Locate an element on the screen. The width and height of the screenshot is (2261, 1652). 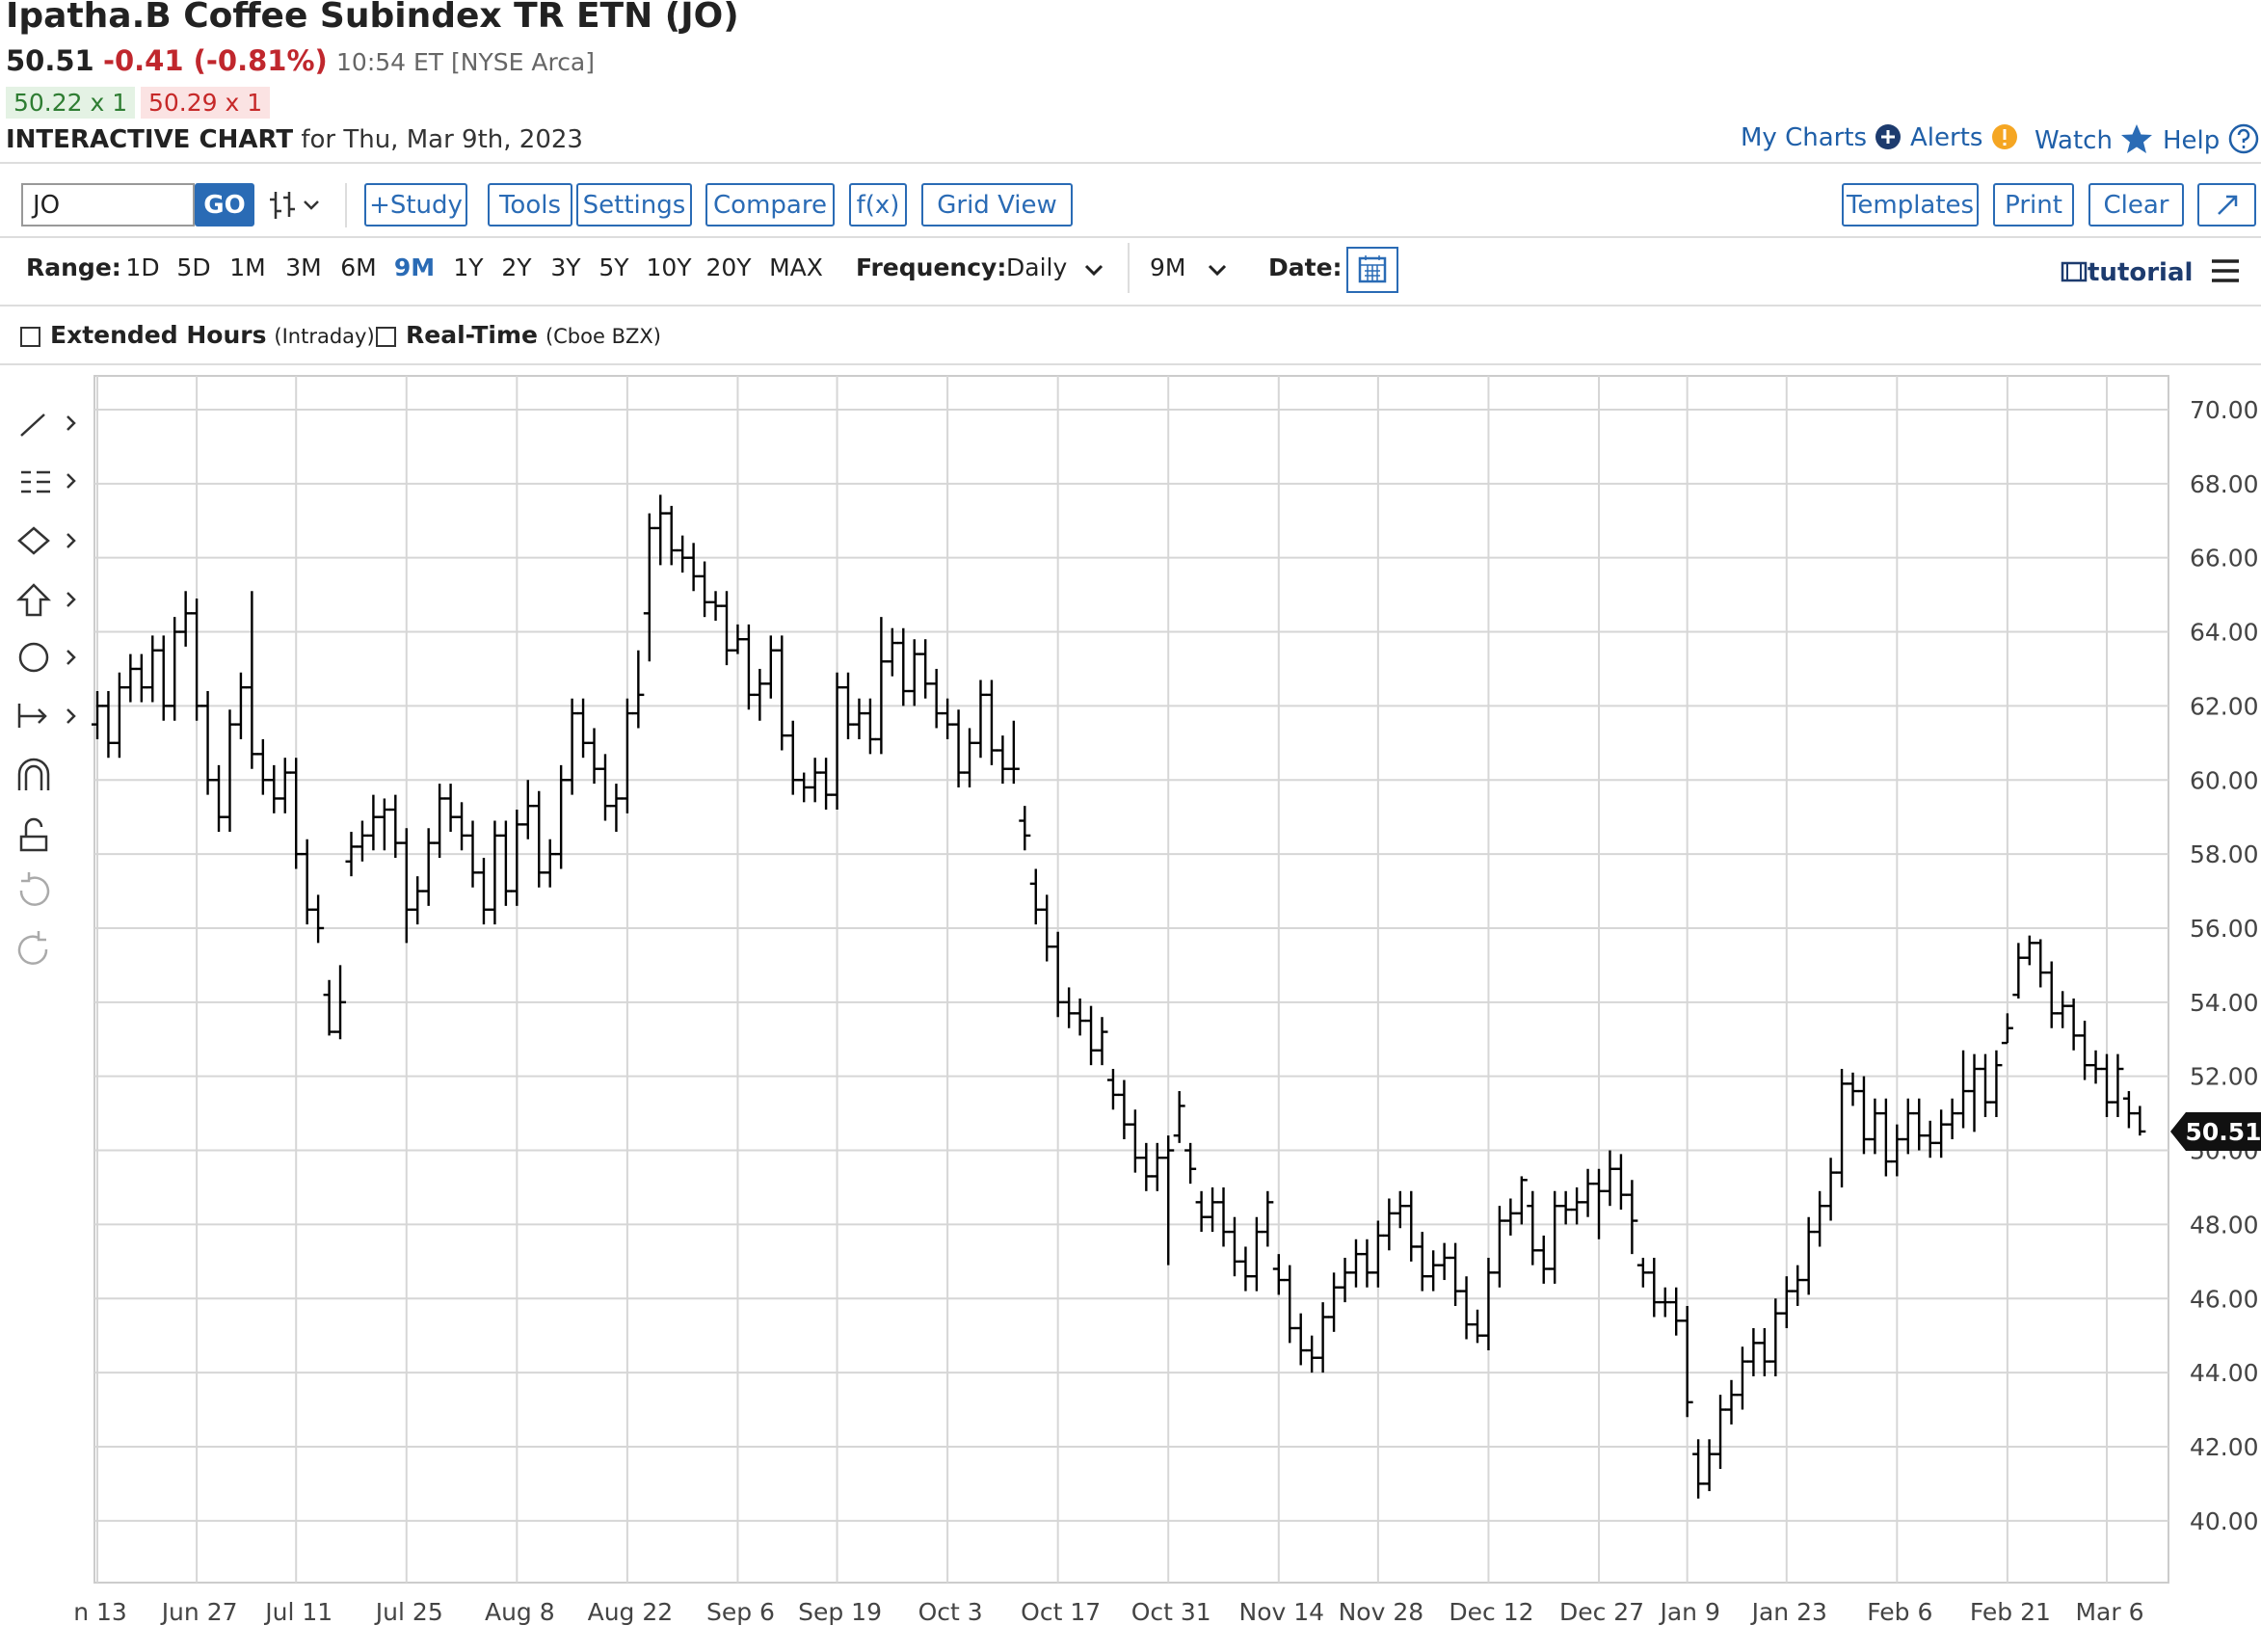
range-option: 5D is located at coordinates (193, 267).